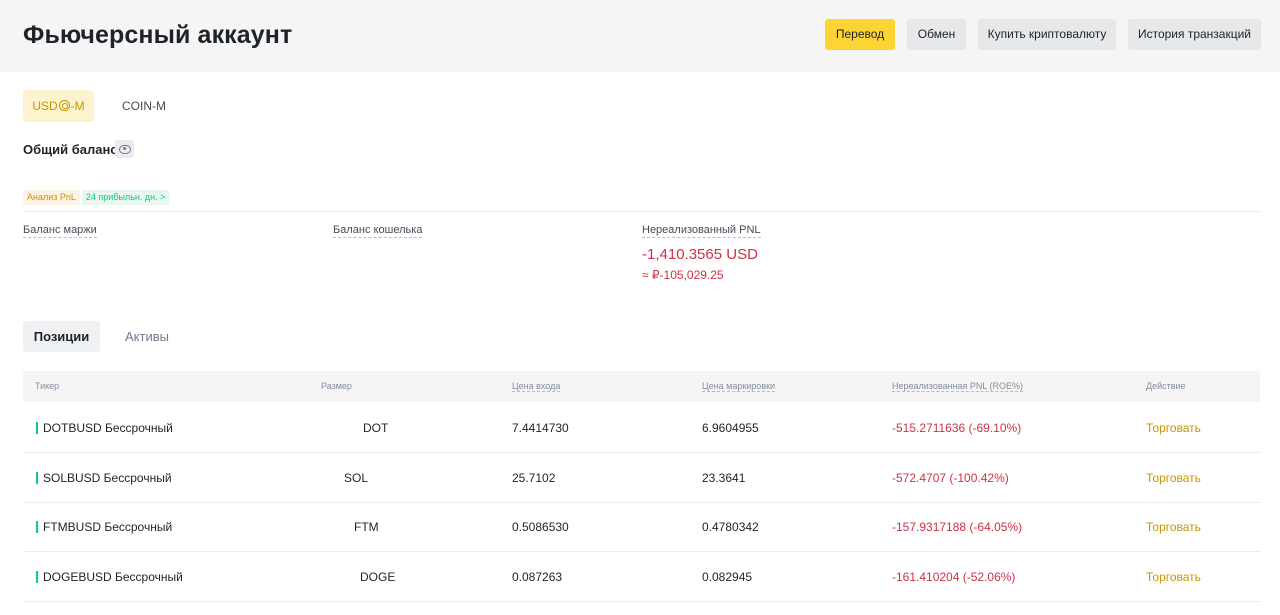  I want to click on header-ticker: Тикер, so click(47, 386).